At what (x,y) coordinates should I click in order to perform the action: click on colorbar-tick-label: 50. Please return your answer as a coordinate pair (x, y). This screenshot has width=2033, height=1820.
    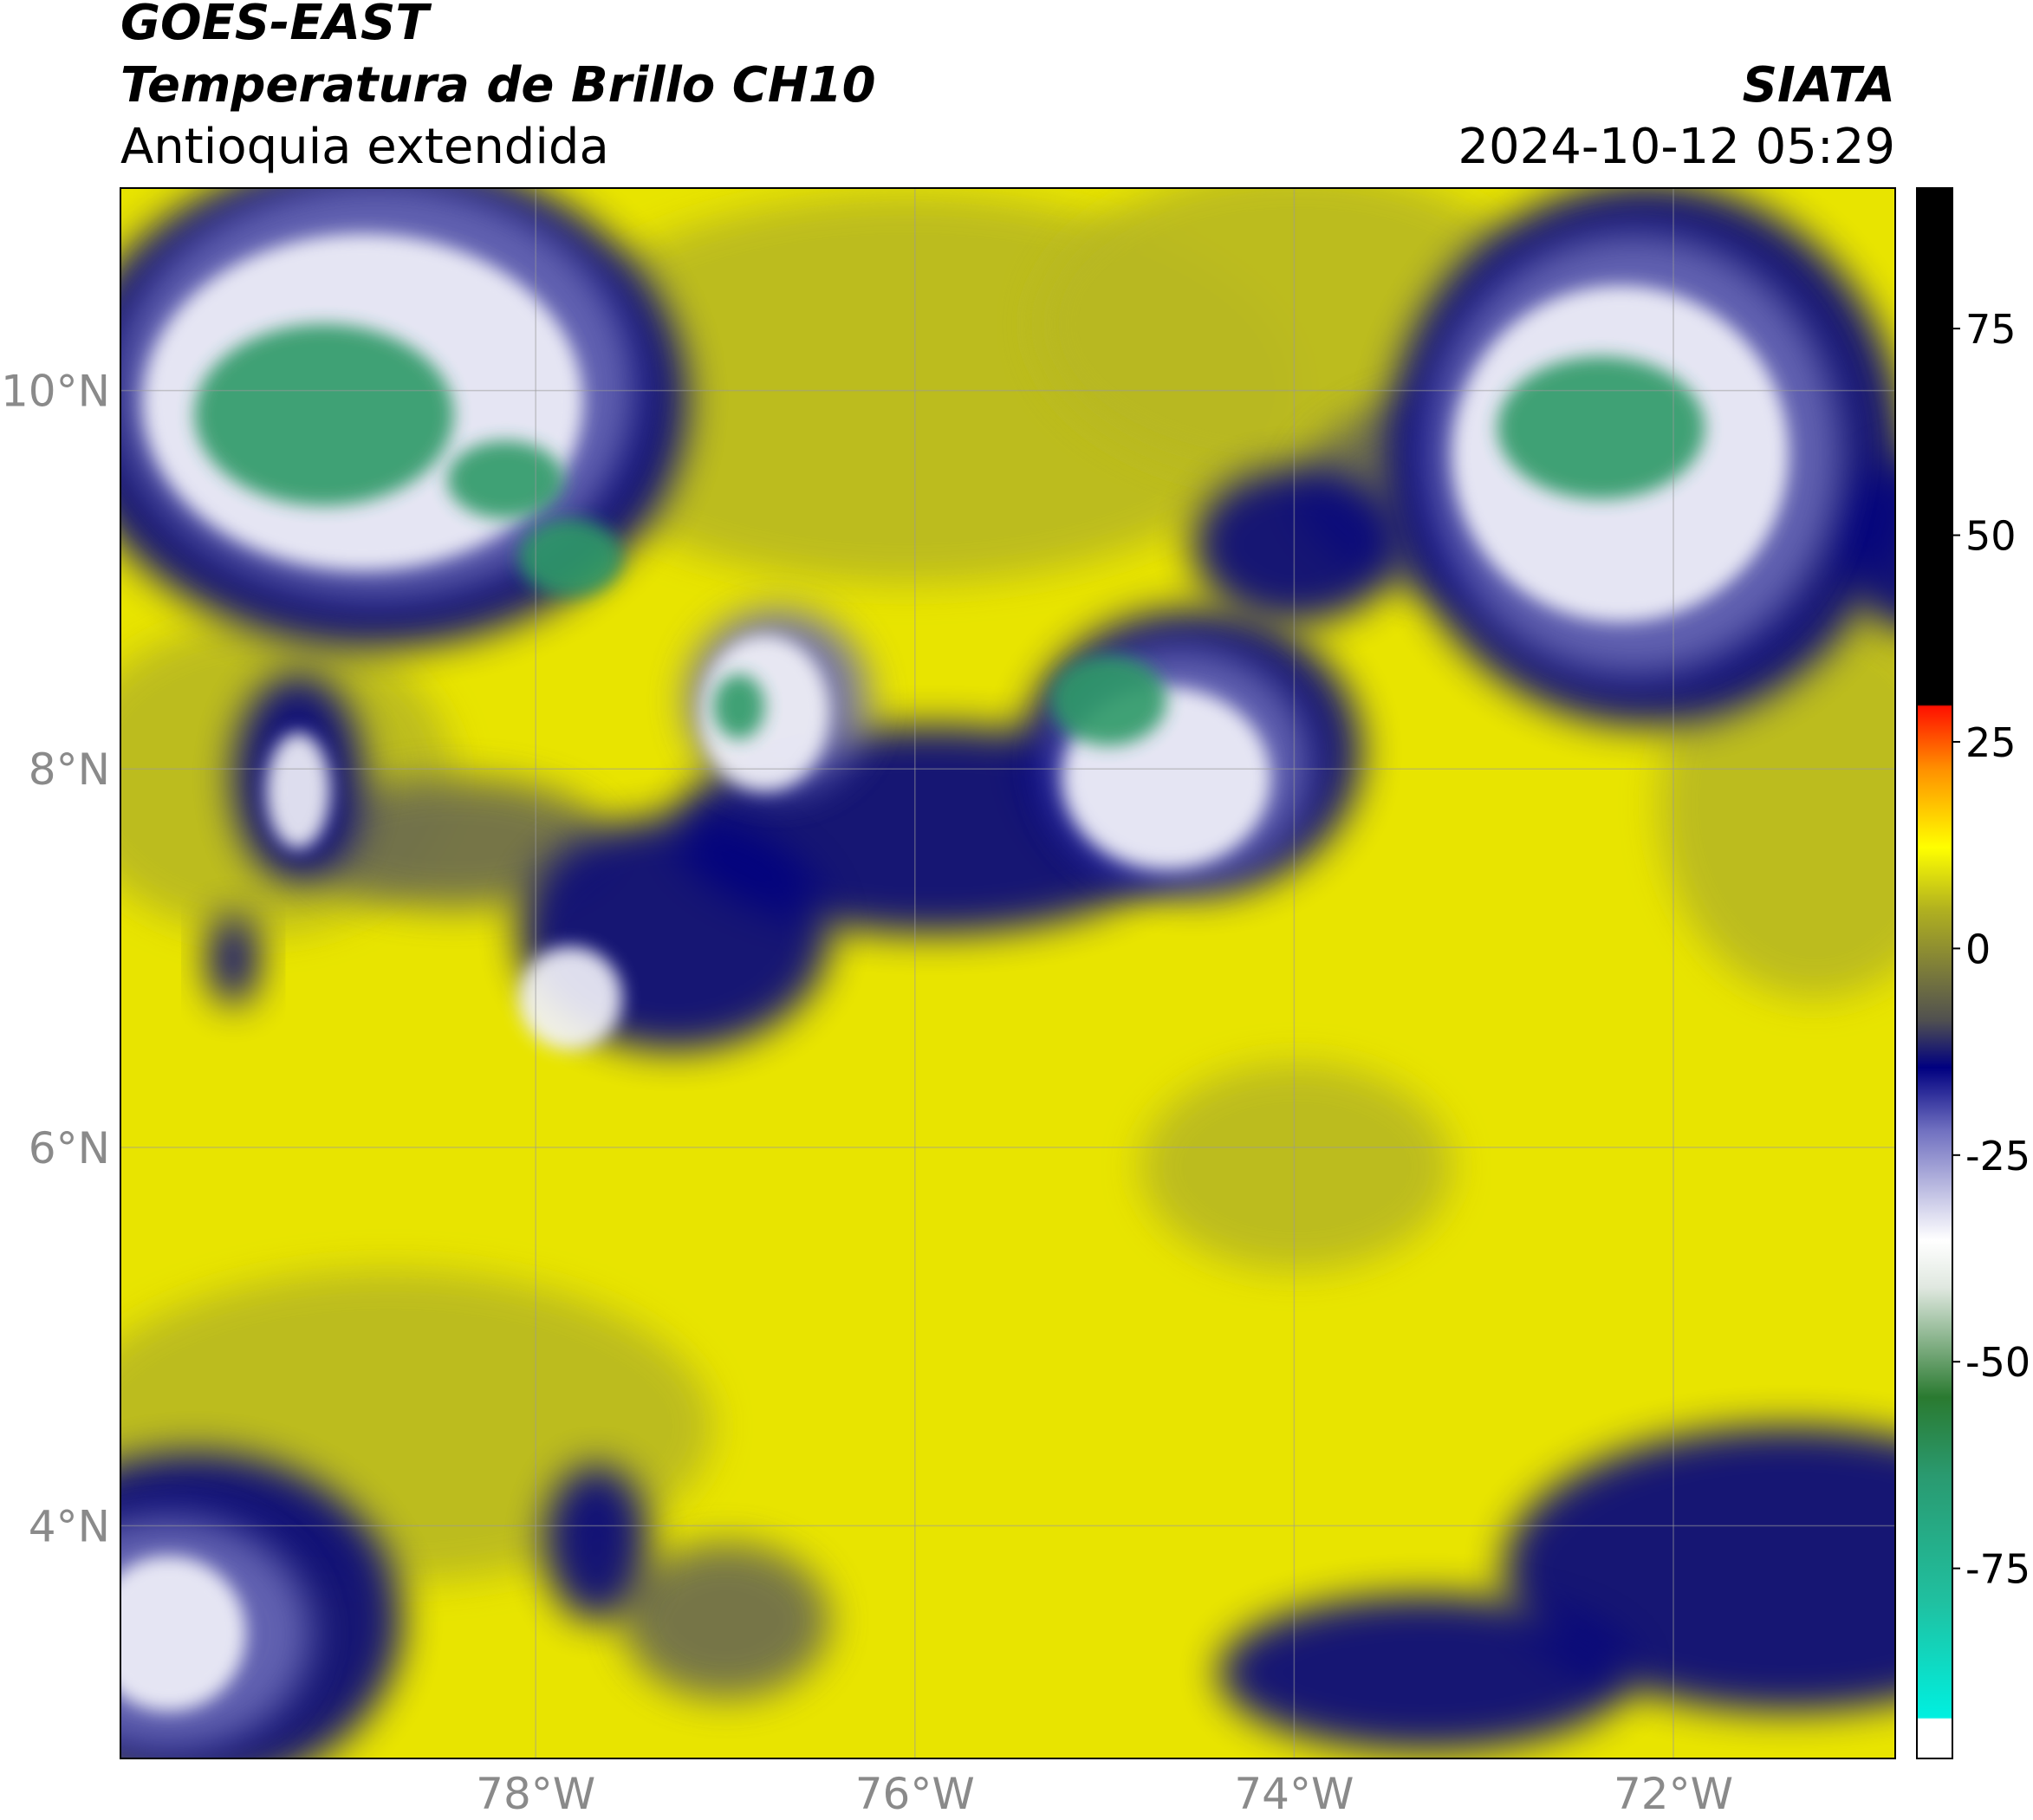
    Looking at the image, I should click on (1991, 536).